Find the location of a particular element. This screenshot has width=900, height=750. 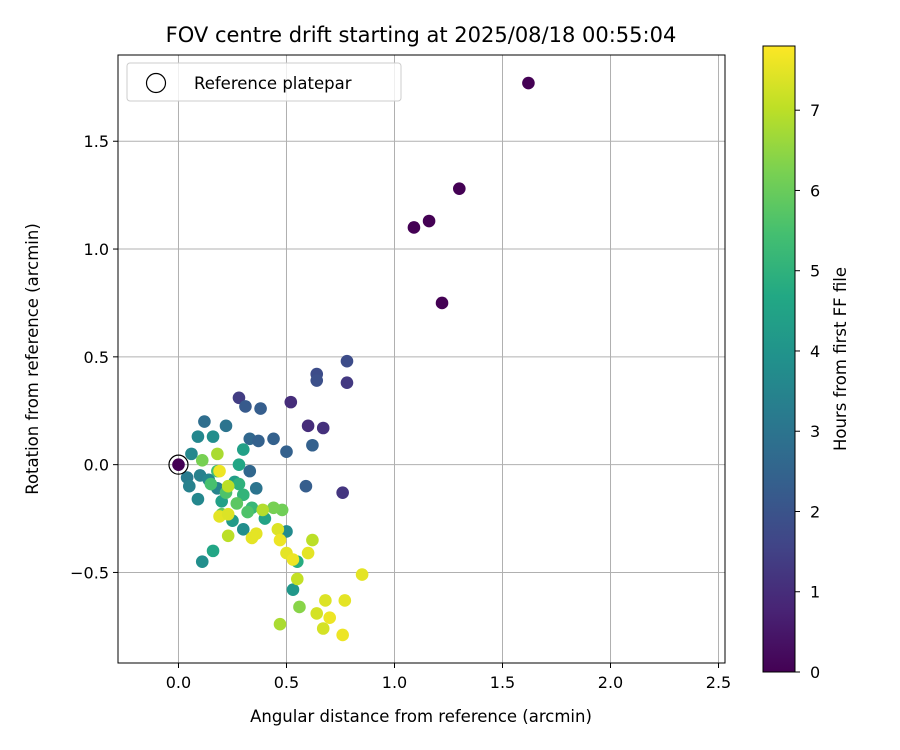

colorbar-tick-label-4: 4 is located at coordinates (815, 351).